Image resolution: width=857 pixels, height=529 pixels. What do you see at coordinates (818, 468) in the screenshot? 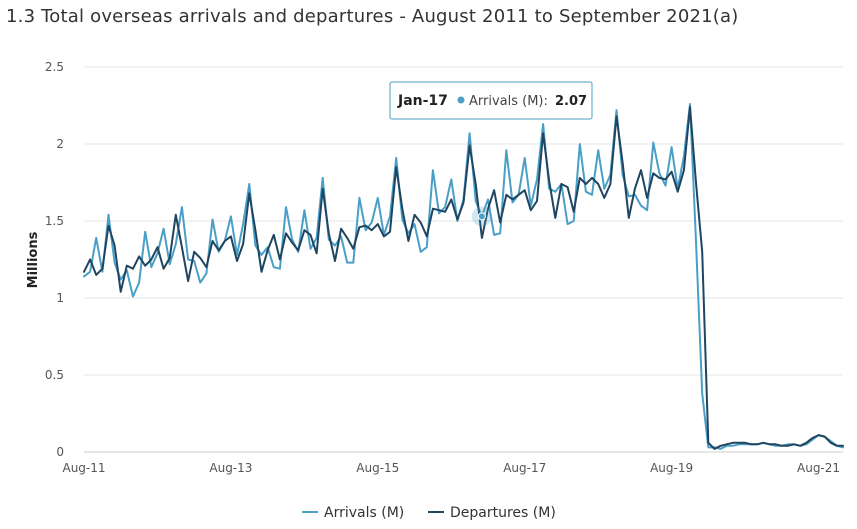
I see `x-tick-label: Aug-21` at bounding box center [818, 468].